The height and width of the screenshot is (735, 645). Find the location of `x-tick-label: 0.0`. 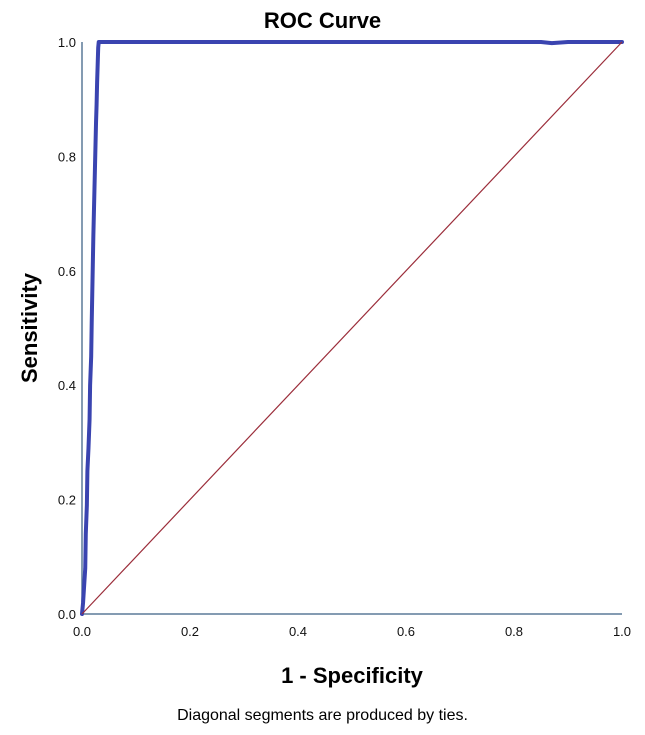

x-tick-label: 0.0 is located at coordinates (82, 631).